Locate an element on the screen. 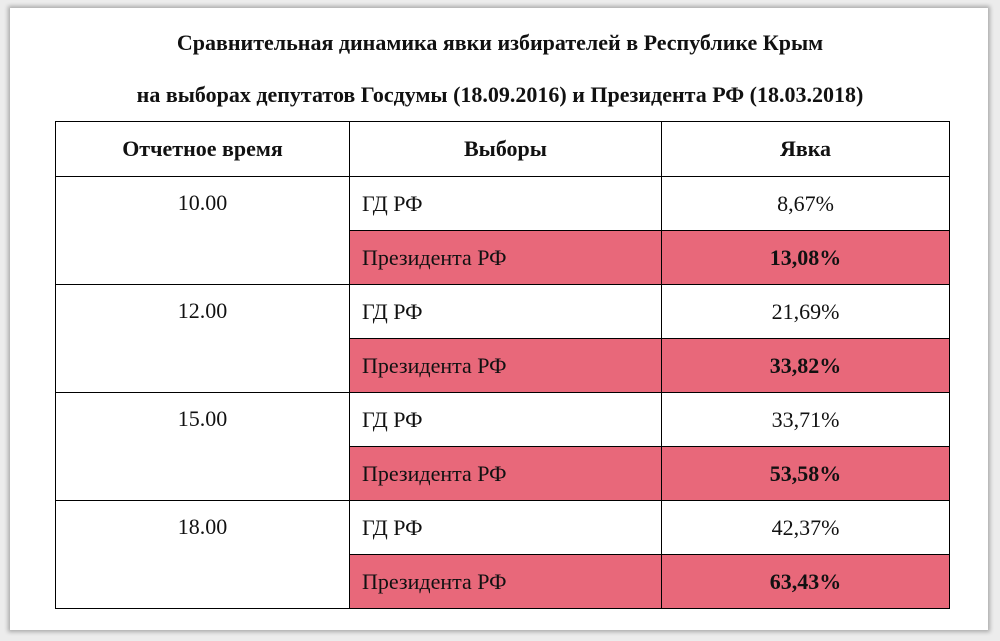  table-row: Президента РФ 13,08% is located at coordinates (503, 257).